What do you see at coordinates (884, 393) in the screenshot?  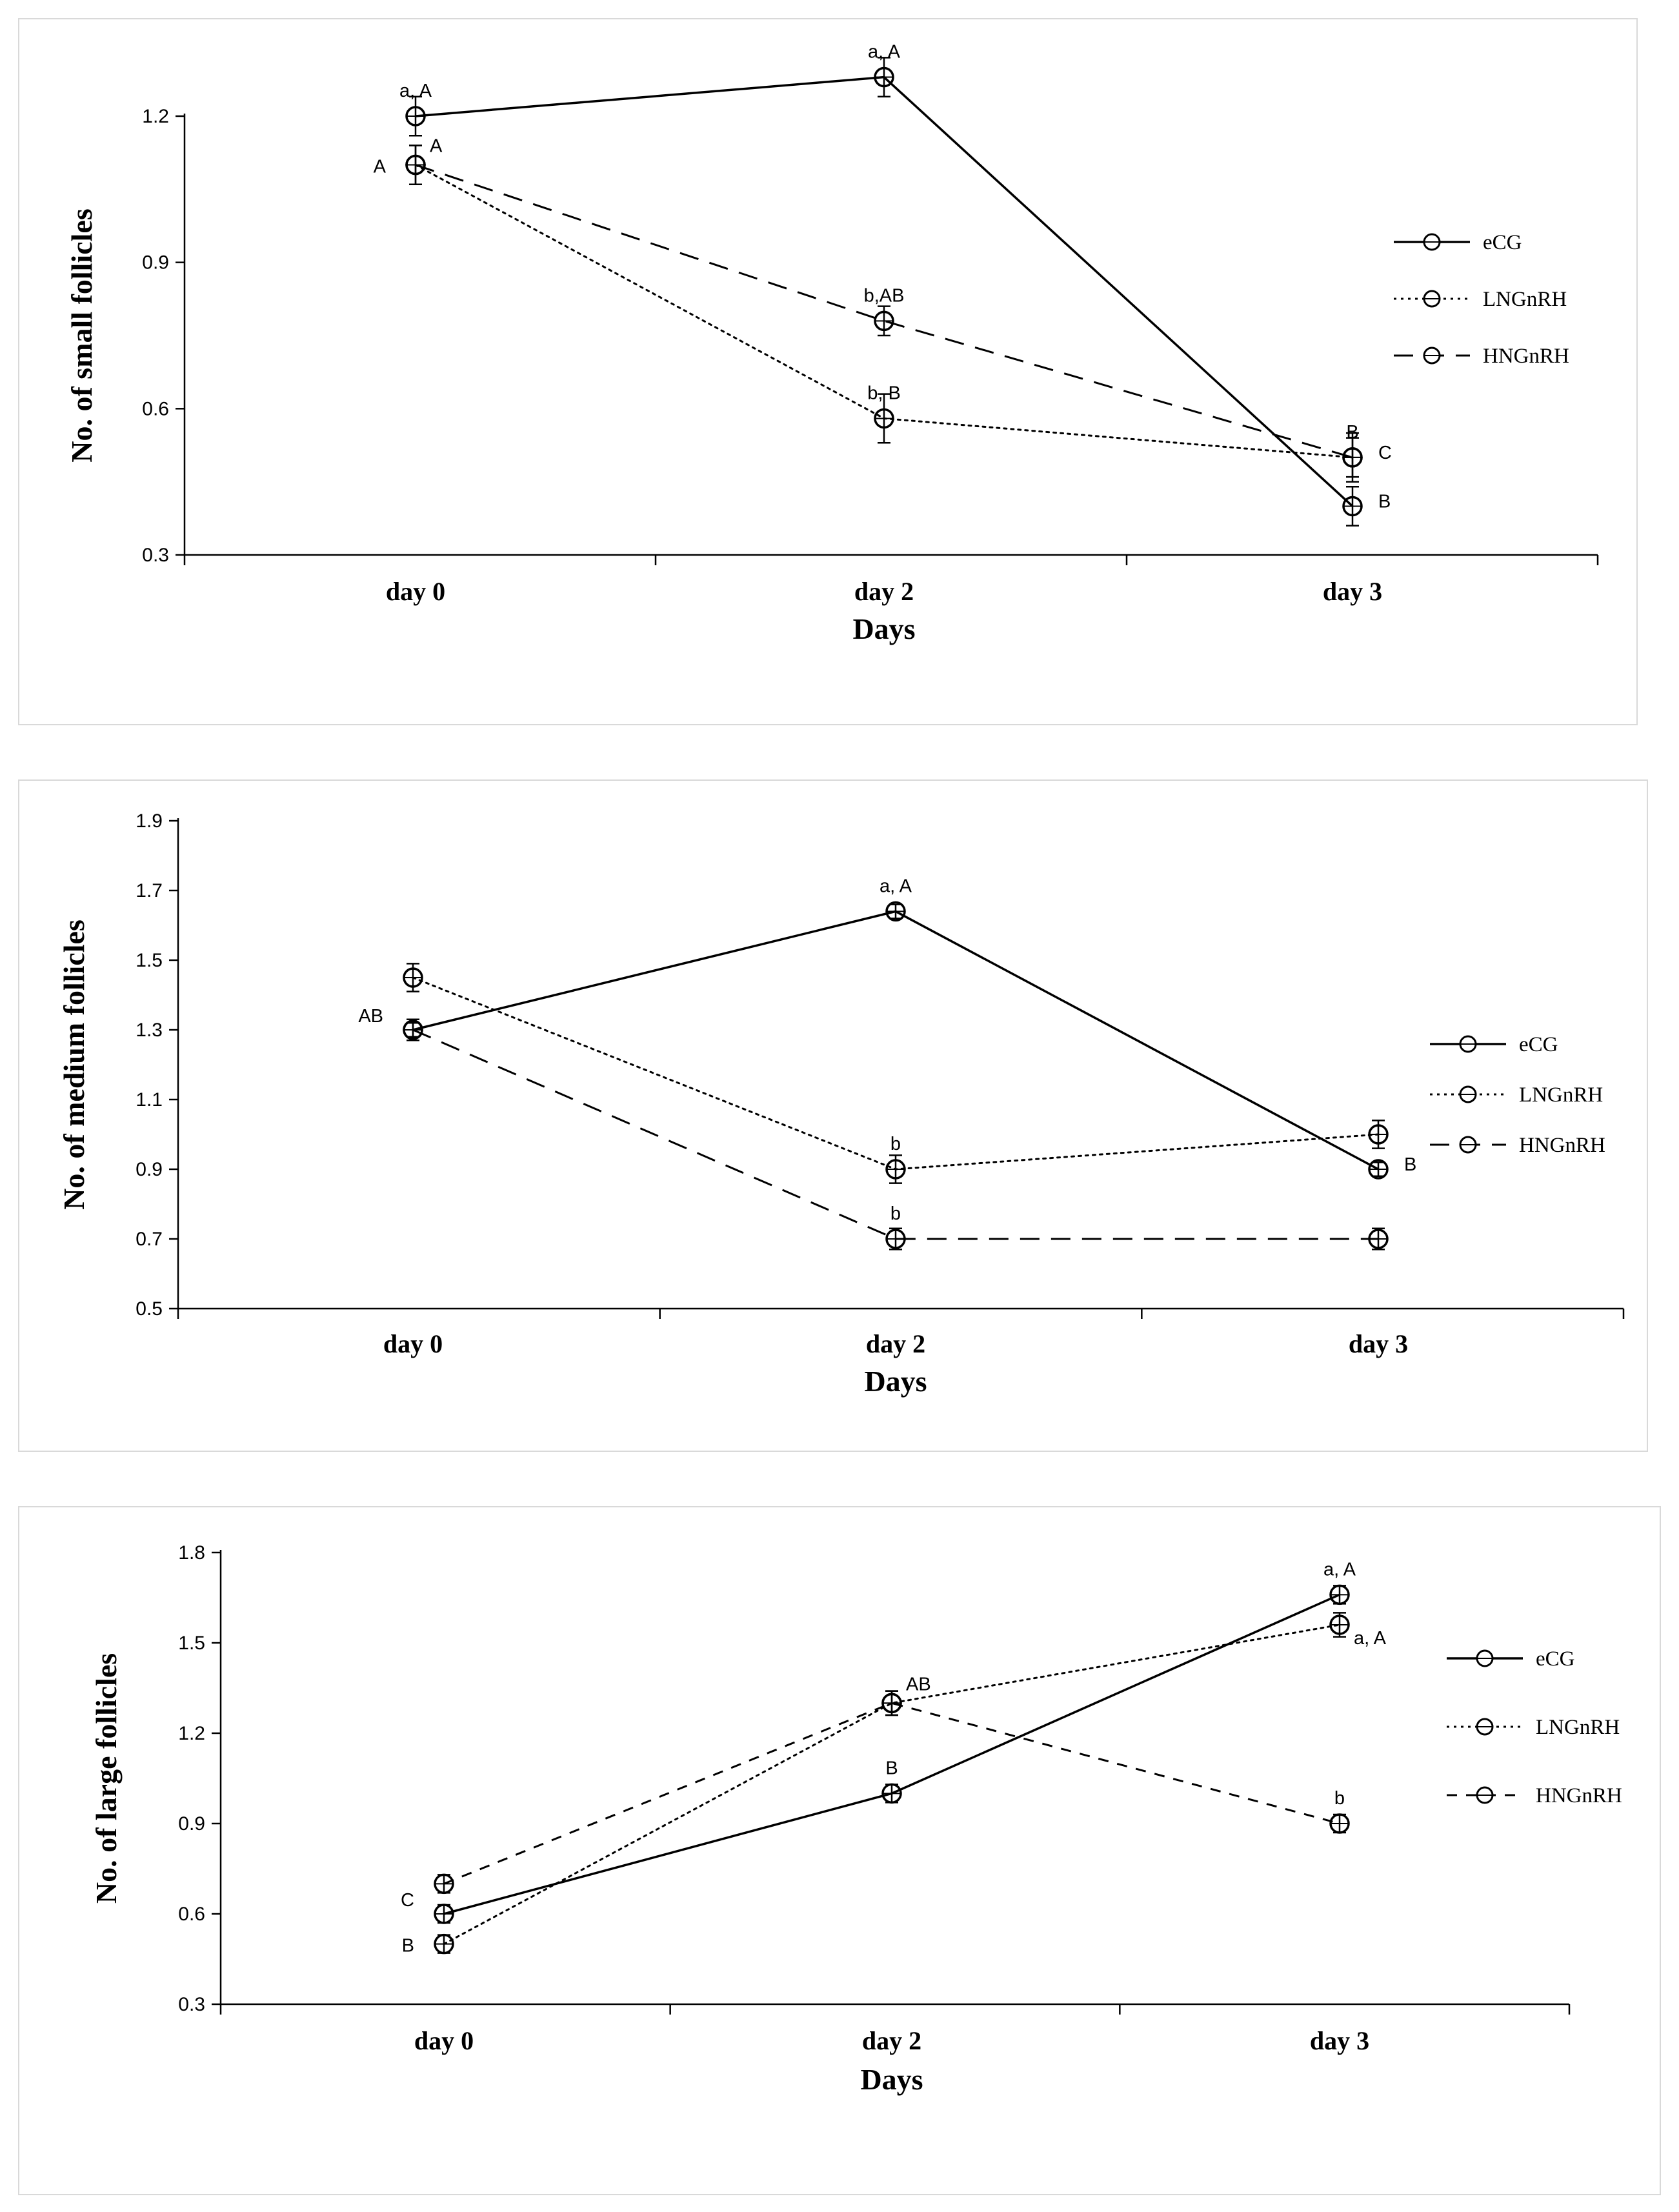 I see `data-label: b, B` at bounding box center [884, 393].